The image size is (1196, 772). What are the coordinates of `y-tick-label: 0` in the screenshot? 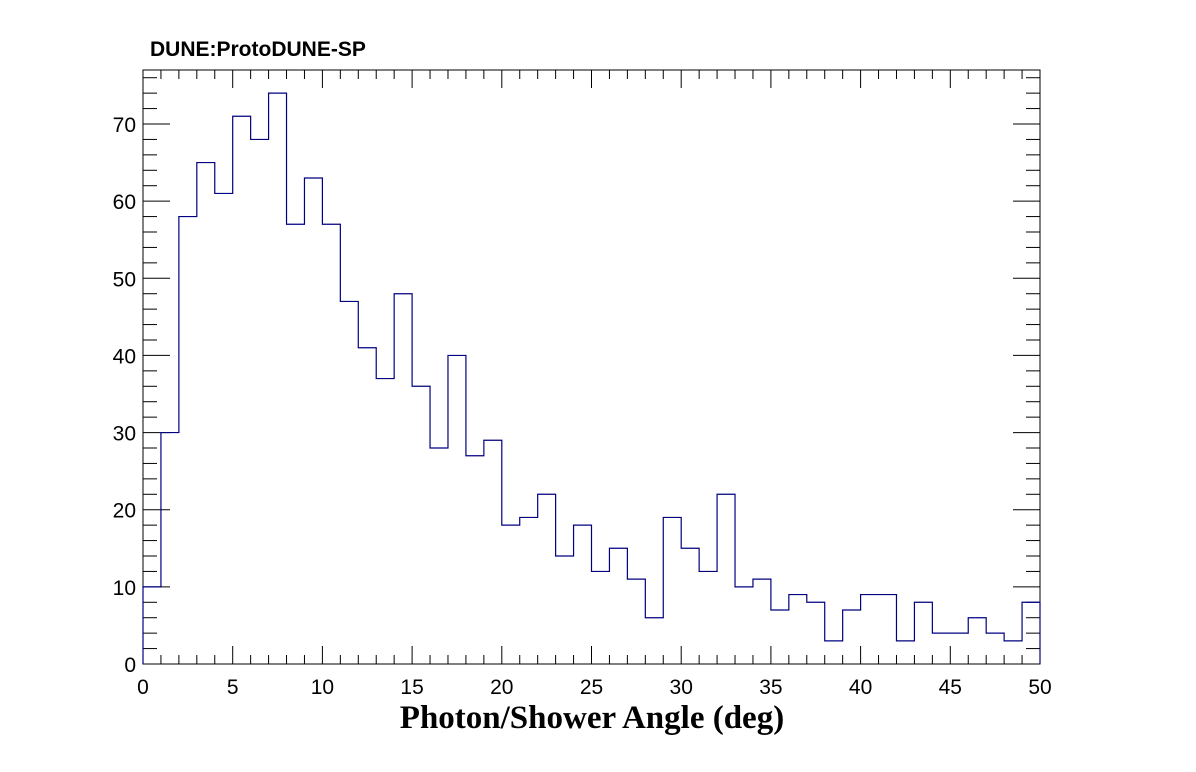 It's located at (130, 665).